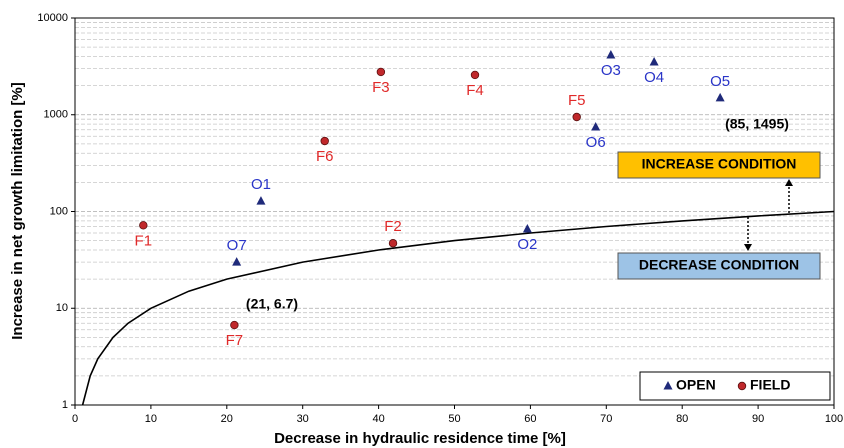 This screenshot has height=448, width=844. Describe the element at coordinates (17, 211) in the screenshot. I see `y-axis-title: Increase in net growth limitation [%]` at that location.